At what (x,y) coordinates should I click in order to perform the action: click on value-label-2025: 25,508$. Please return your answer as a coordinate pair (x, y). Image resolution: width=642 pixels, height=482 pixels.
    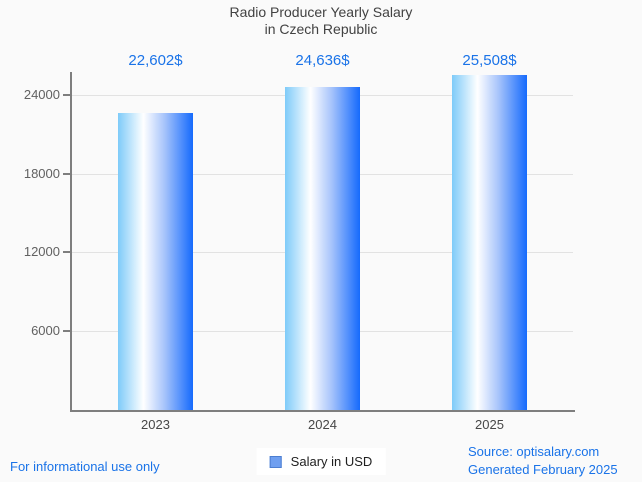
    Looking at the image, I should click on (489, 60).